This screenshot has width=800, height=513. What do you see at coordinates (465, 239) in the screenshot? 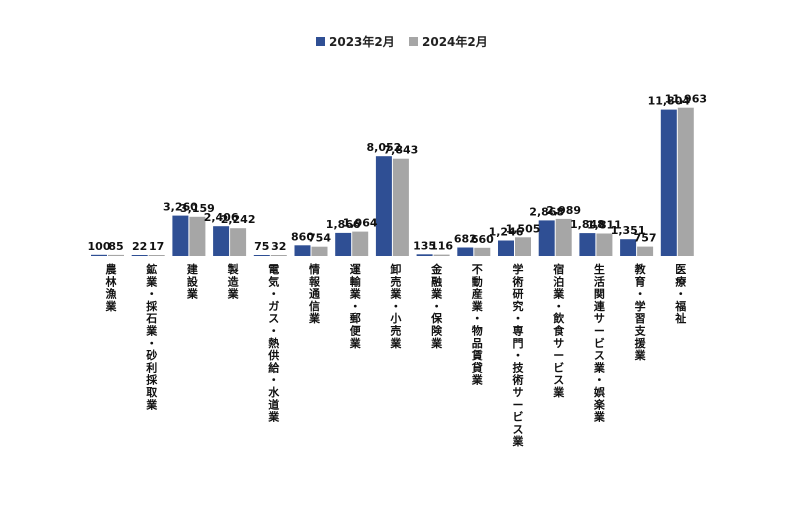
I see `value-label-2023-9: 682` at bounding box center [465, 239].